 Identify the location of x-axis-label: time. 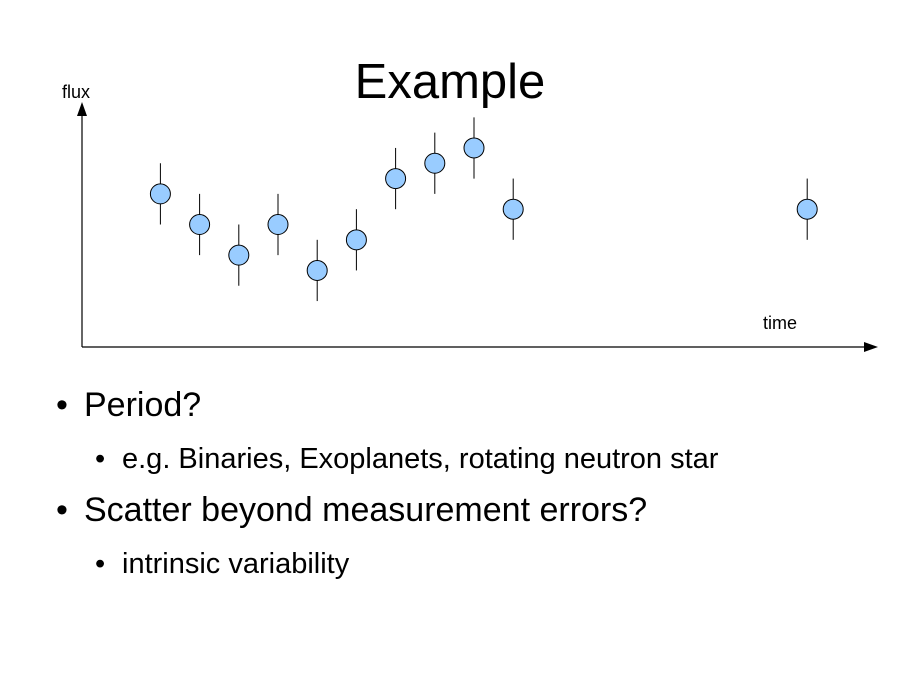
(780, 323).